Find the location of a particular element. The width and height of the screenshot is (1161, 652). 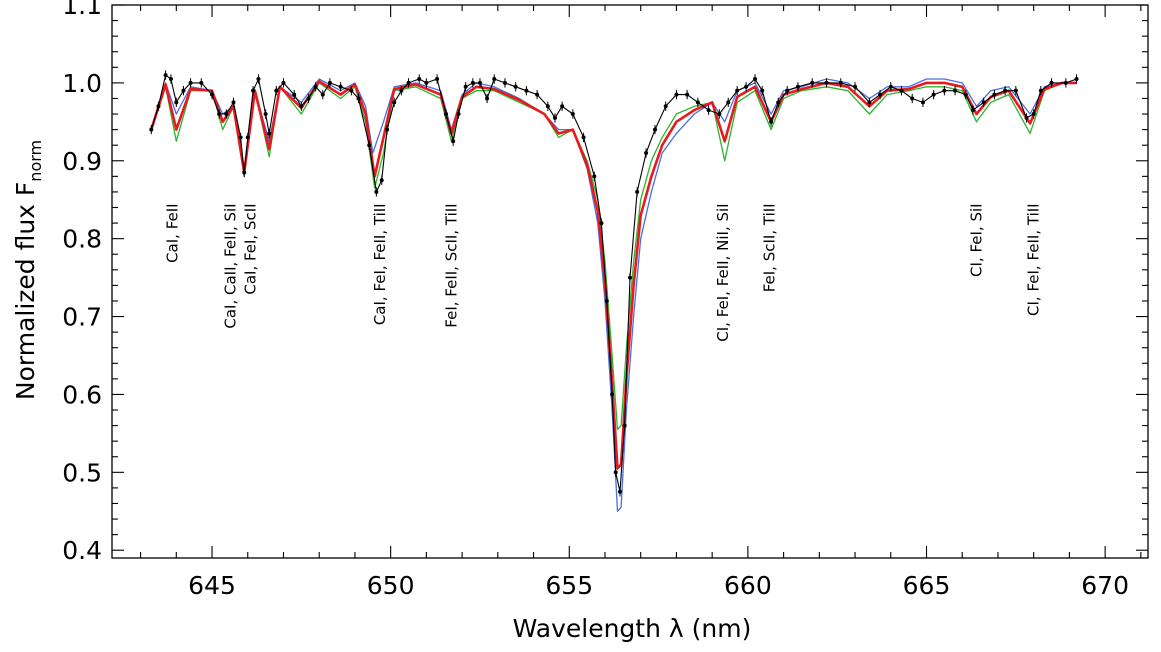

x-tick-label: 665 is located at coordinates (927, 585).